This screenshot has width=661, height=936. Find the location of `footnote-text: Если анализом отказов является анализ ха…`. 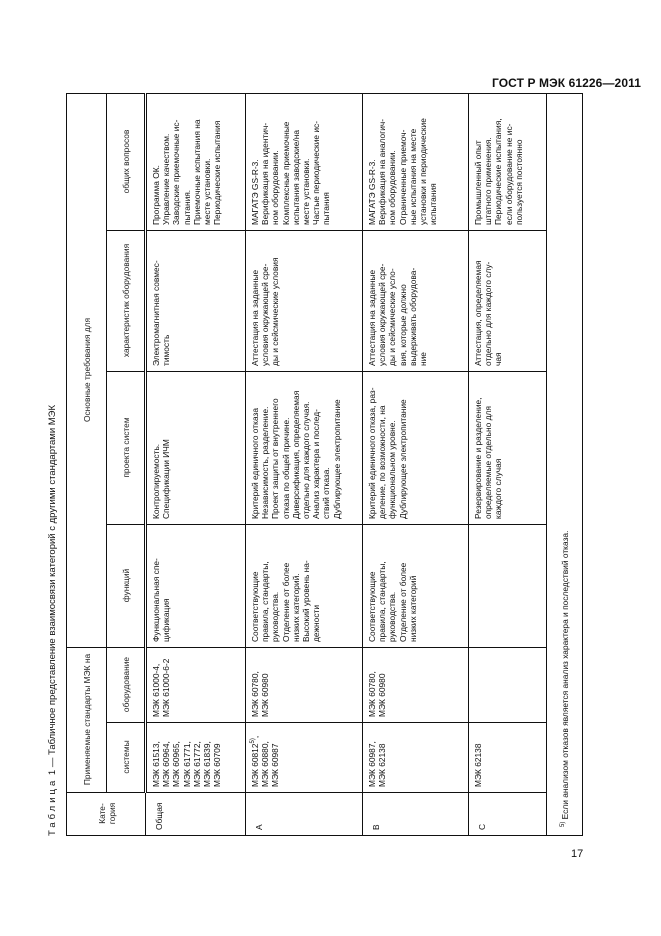

footnote-text: Если анализом отказов является анализ ха… is located at coordinates (565, 675).